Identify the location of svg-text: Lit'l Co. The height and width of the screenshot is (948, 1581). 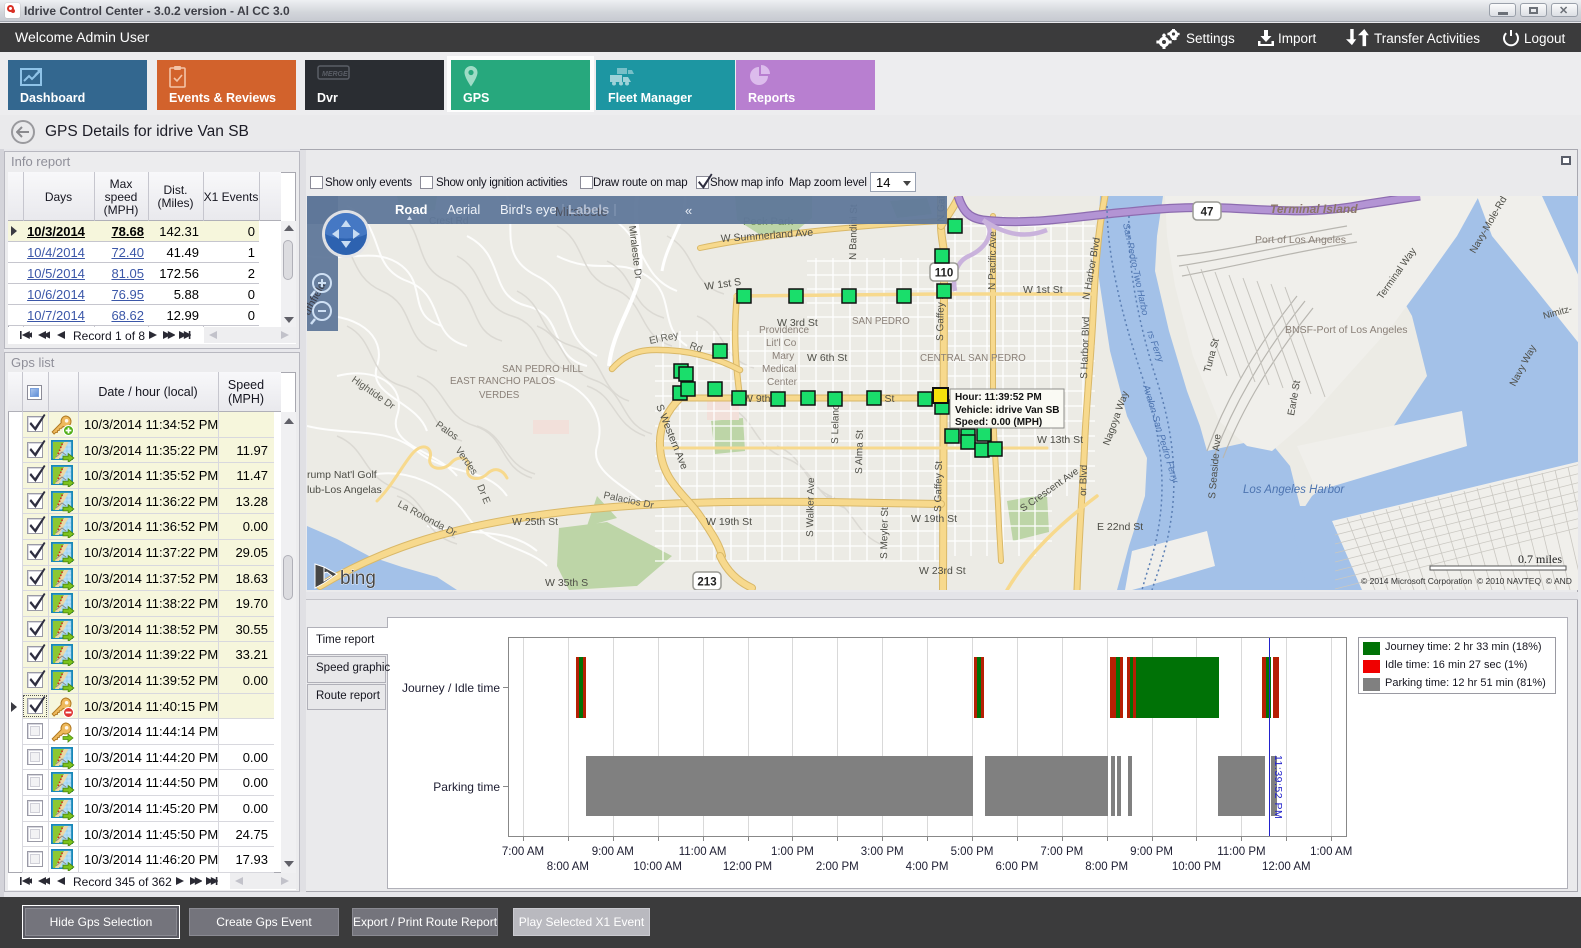
(781, 343).